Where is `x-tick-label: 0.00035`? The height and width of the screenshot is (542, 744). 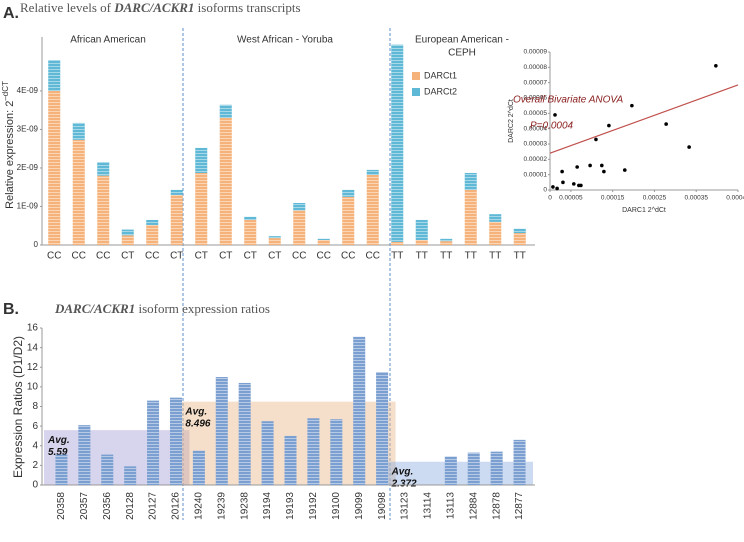
x-tick-label: 0.00035 is located at coordinates (696, 198).